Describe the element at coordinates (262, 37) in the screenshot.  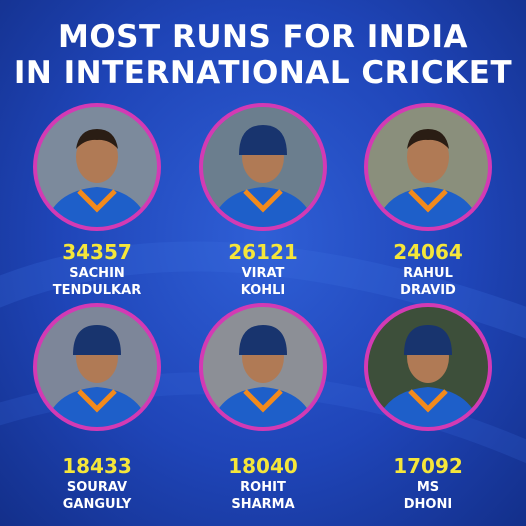
I see `title-line: MOST RUNS FOR INDIA` at that location.